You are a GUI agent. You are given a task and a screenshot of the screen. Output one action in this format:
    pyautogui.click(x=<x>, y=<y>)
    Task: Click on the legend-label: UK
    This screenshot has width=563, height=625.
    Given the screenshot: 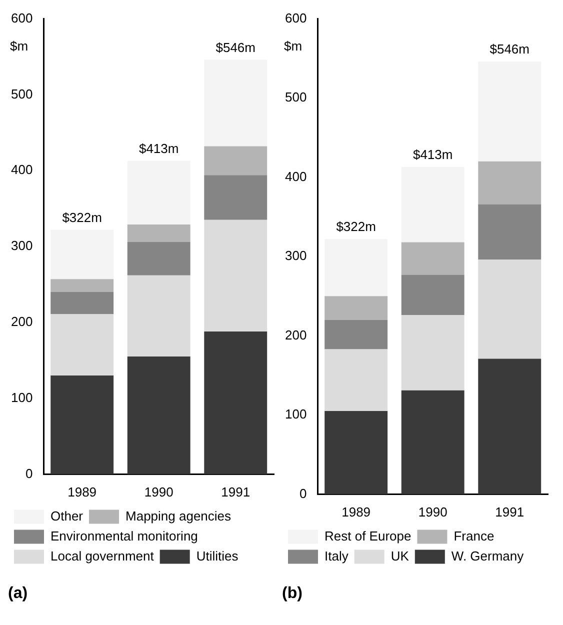 What is the action you would take?
    pyautogui.click(x=400, y=556)
    